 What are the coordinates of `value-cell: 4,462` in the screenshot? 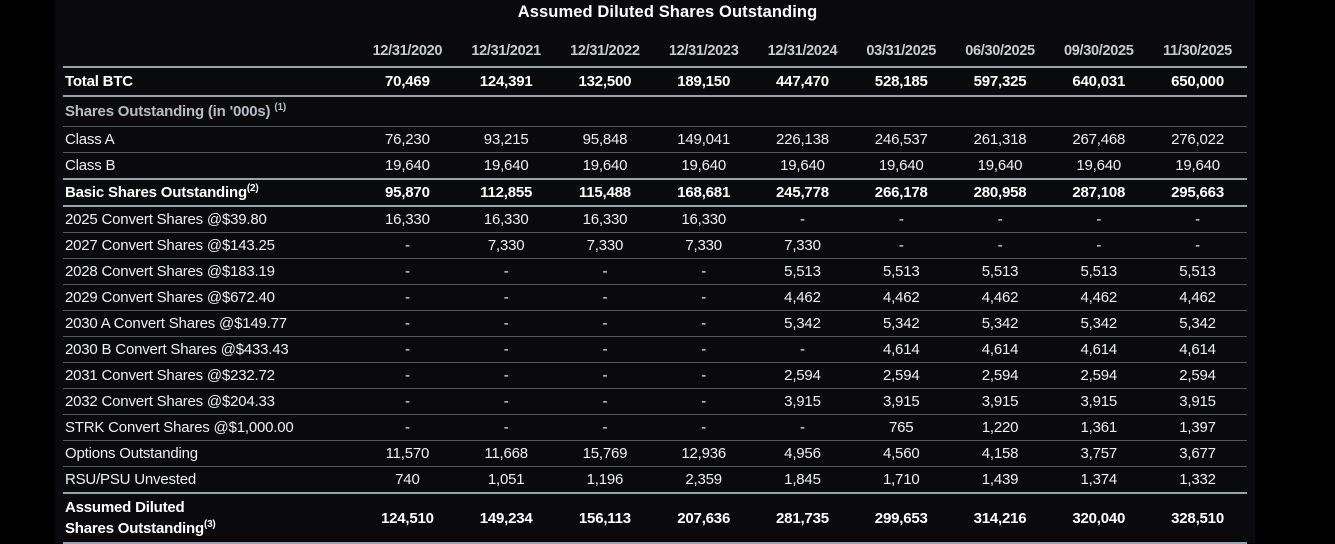 It's located at (1099, 297).